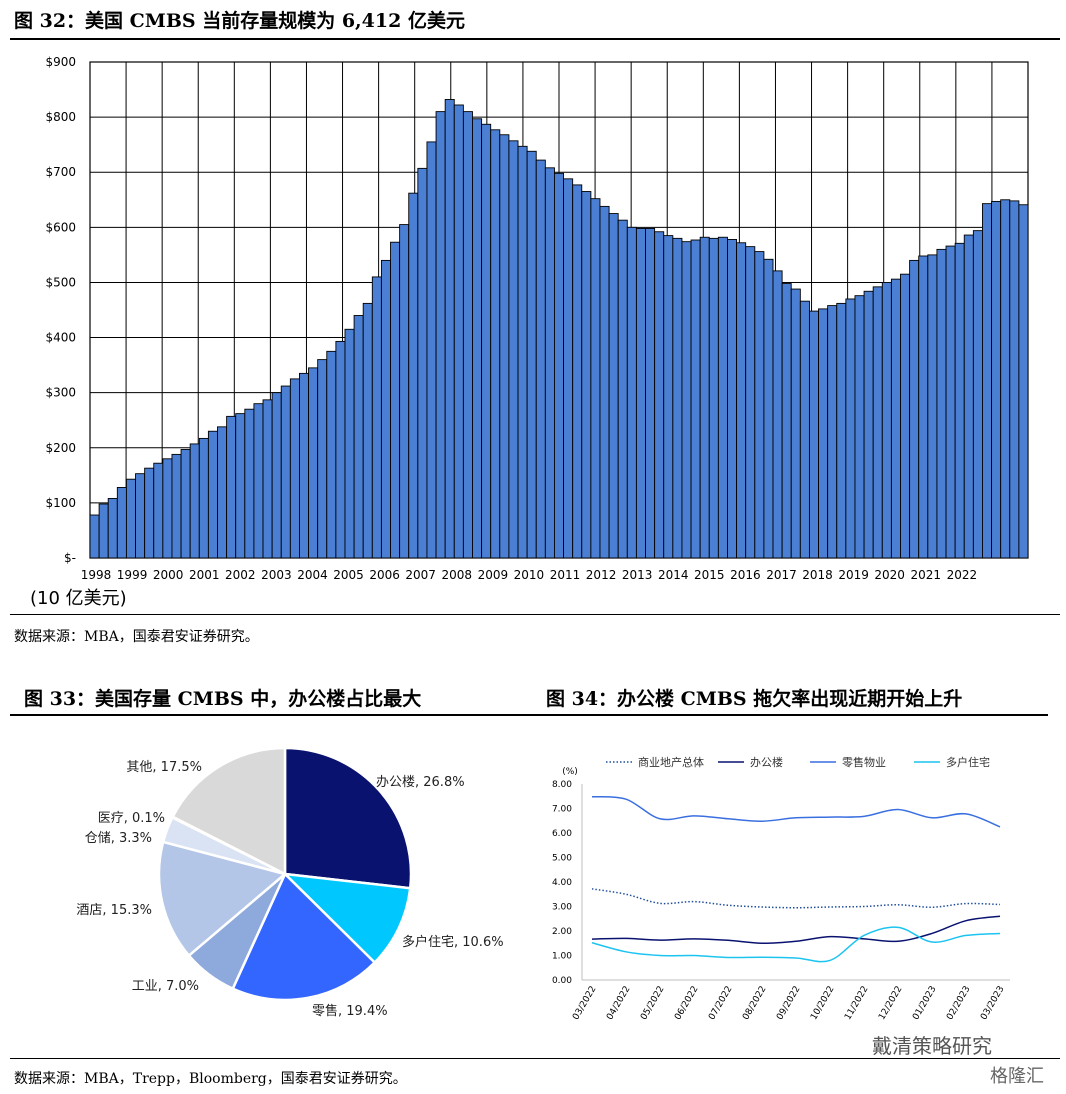  I want to click on y-tick-label: $400, so click(60, 338).